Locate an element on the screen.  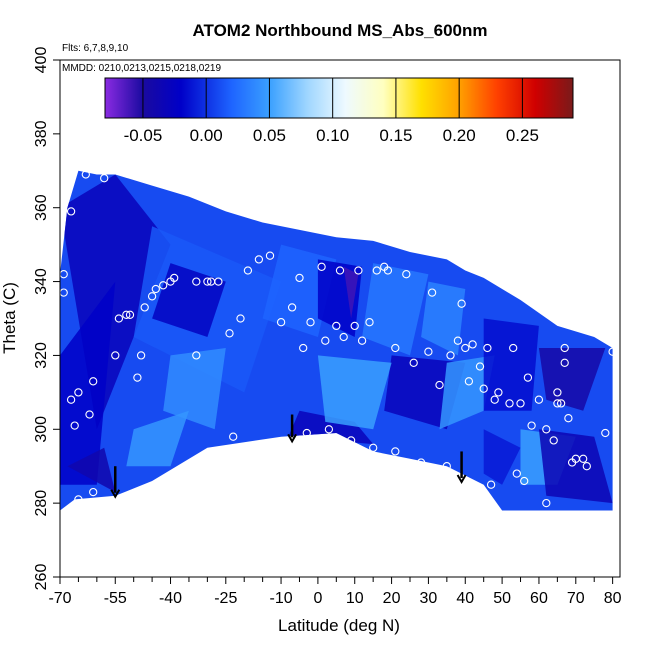
x-tick-label: 30 is located at coordinates (429, 598).